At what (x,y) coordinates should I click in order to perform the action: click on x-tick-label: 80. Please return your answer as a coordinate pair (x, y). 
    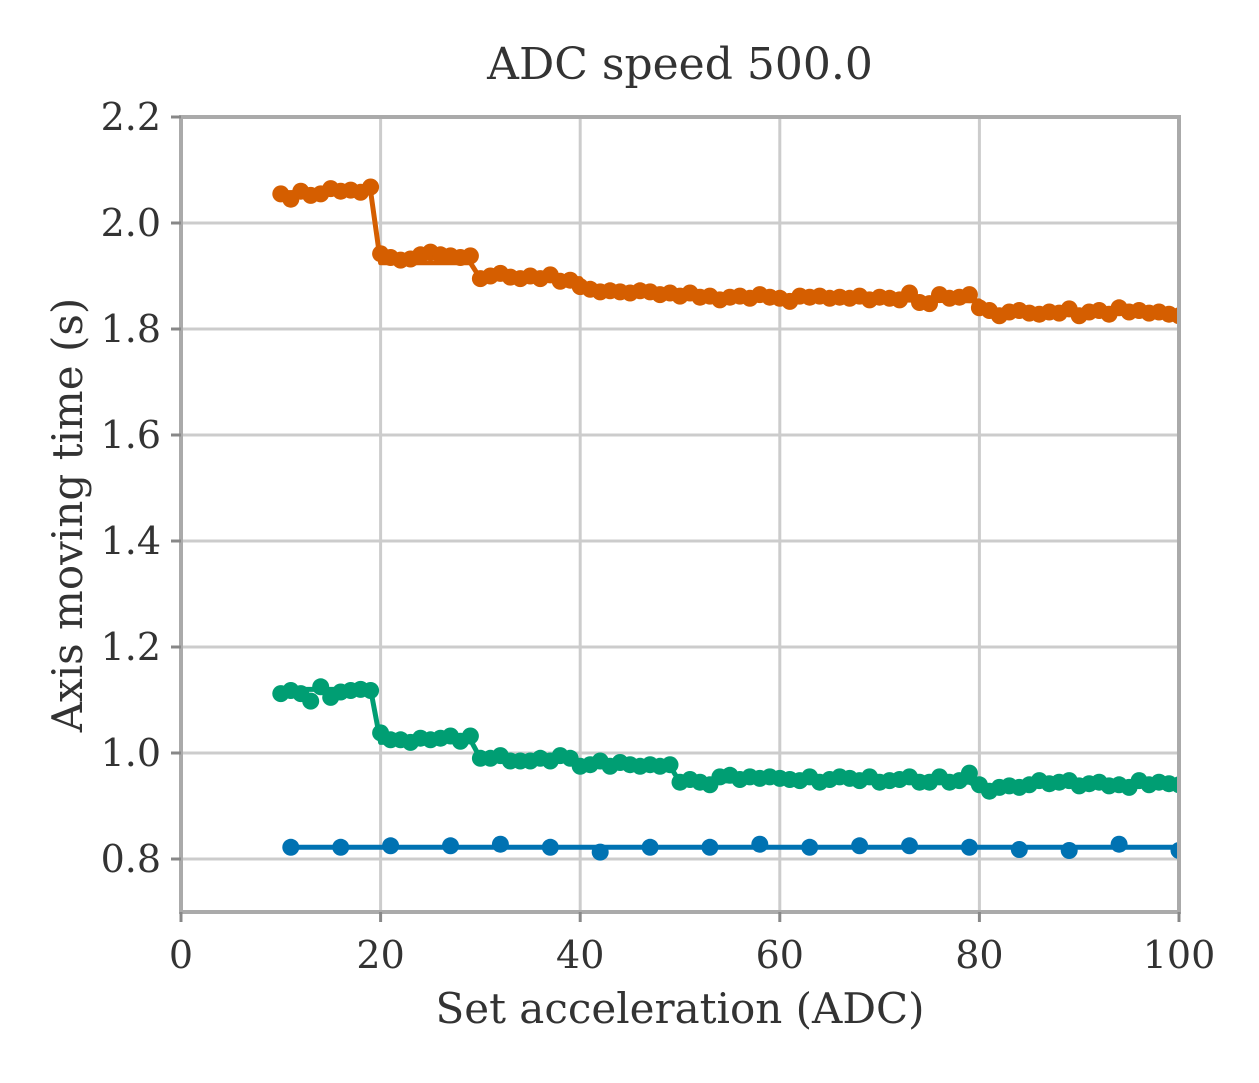
    Looking at the image, I should click on (979, 955).